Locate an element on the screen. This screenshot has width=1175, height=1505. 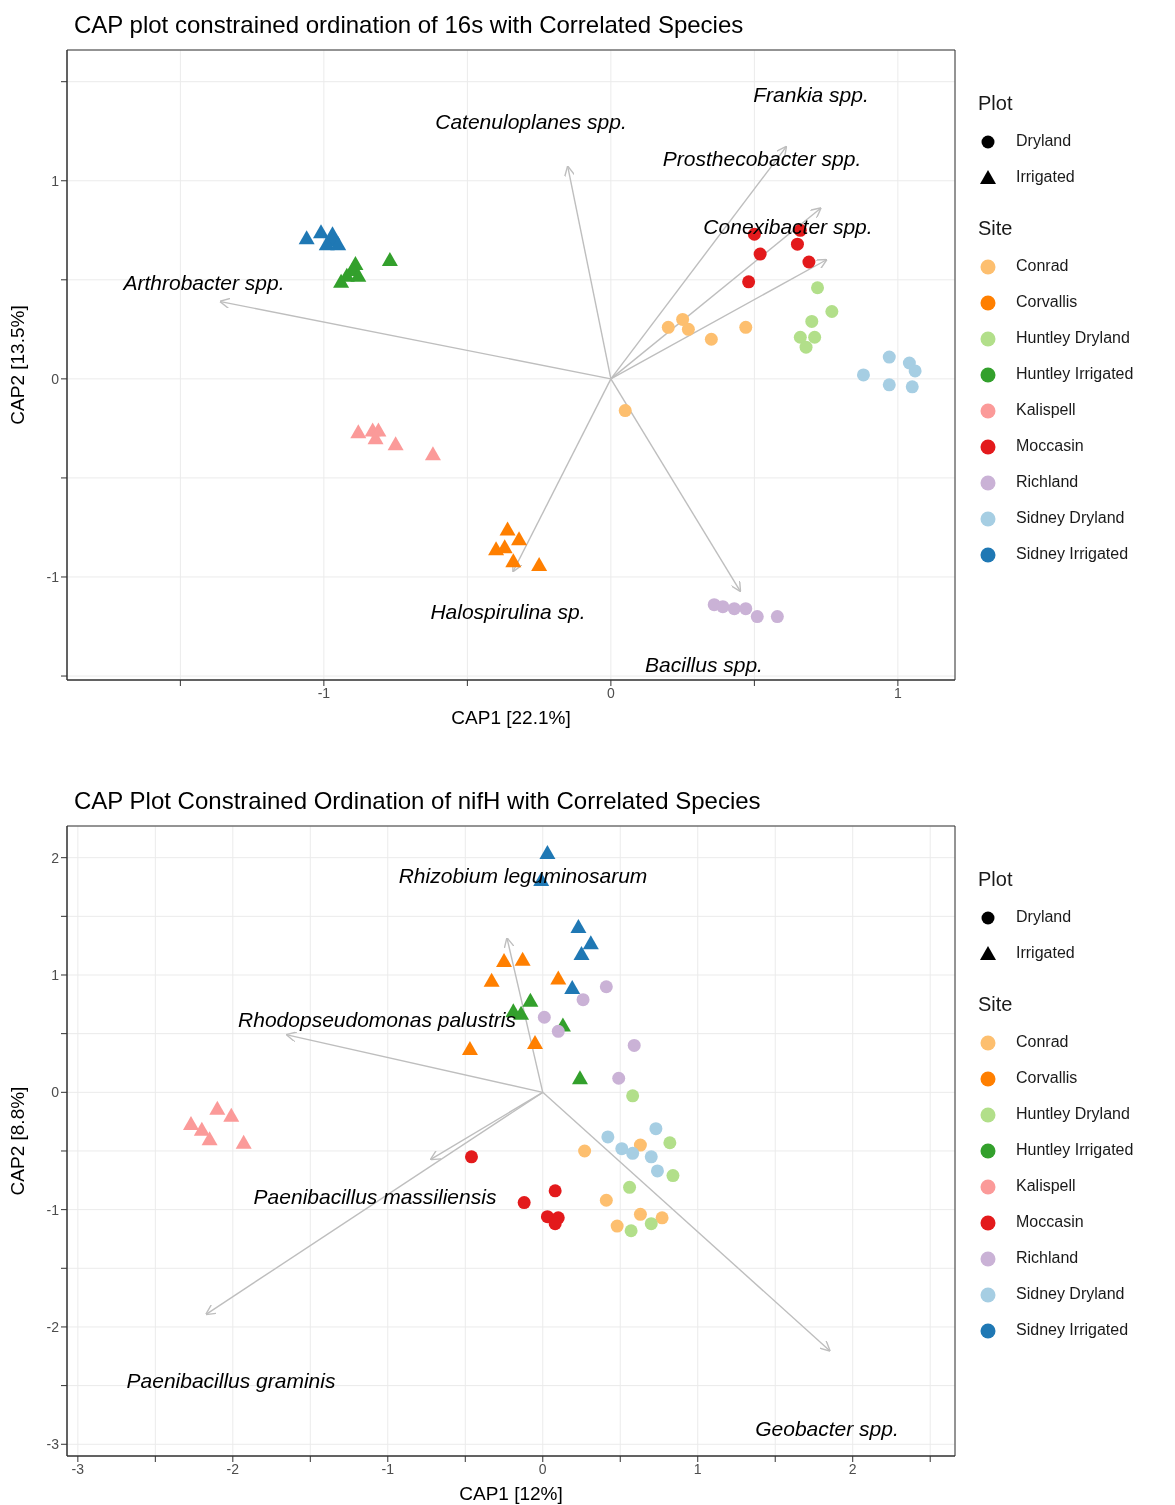
annotation: Geobacter spp. is located at coordinates (827, 1429).